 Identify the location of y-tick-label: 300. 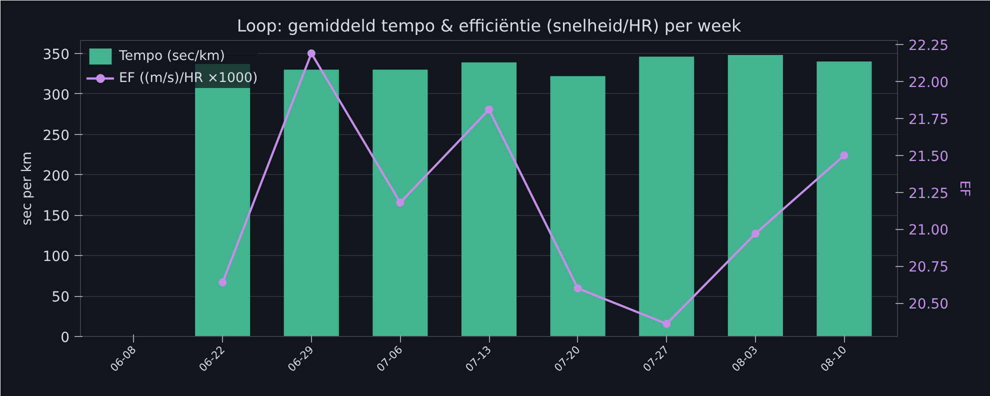
(56, 95).